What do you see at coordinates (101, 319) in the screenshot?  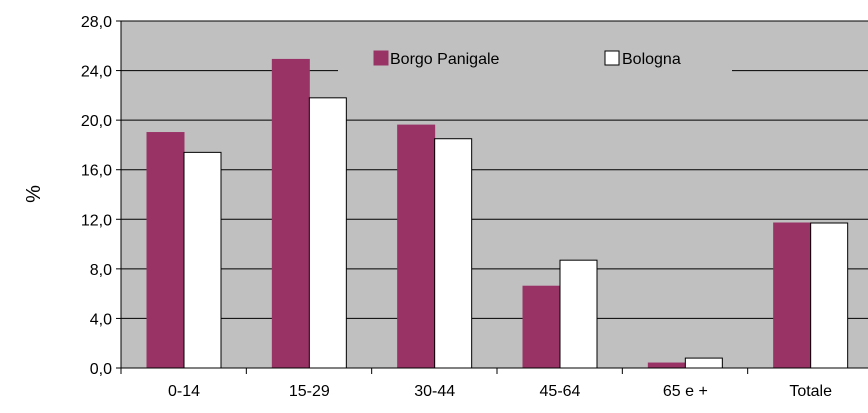 I see `y-tick-label: 4,0` at bounding box center [101, 319].